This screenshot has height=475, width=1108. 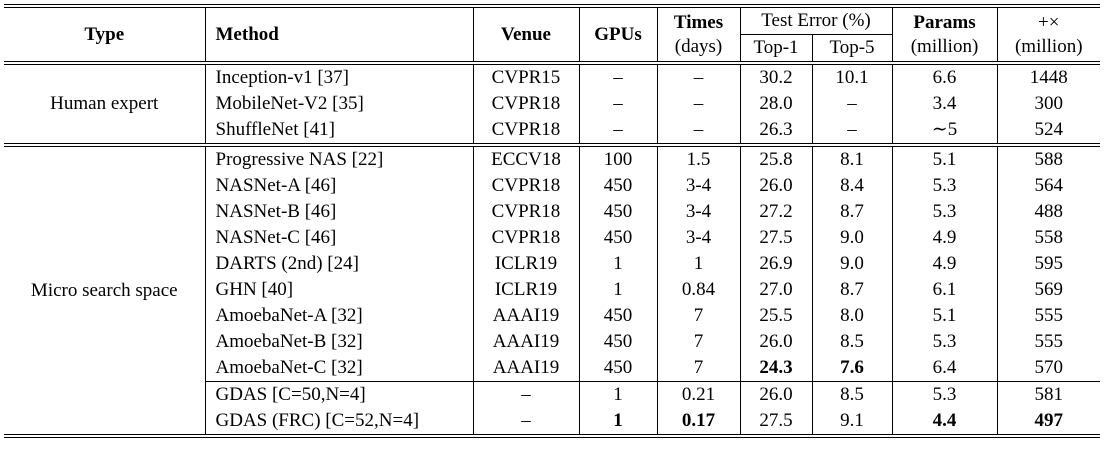 I want to click on value-cell: 1448, so click(x=1048, y=77).